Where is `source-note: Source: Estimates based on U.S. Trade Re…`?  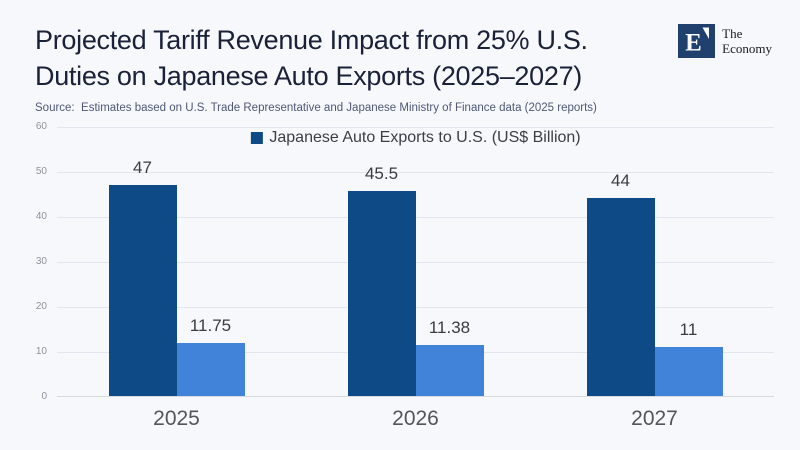 source-note: Source: Estimates based on U.S. Trade Re… is located at coordinates (316, 108).